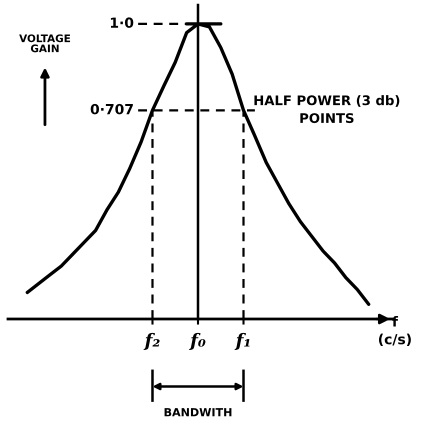 The height and width of the screenshot is (424, 423). What do you see at coordinates (152, 341) in the screenshot?
I see `x-tick-label: f₂` at bounding box center [152, 341].